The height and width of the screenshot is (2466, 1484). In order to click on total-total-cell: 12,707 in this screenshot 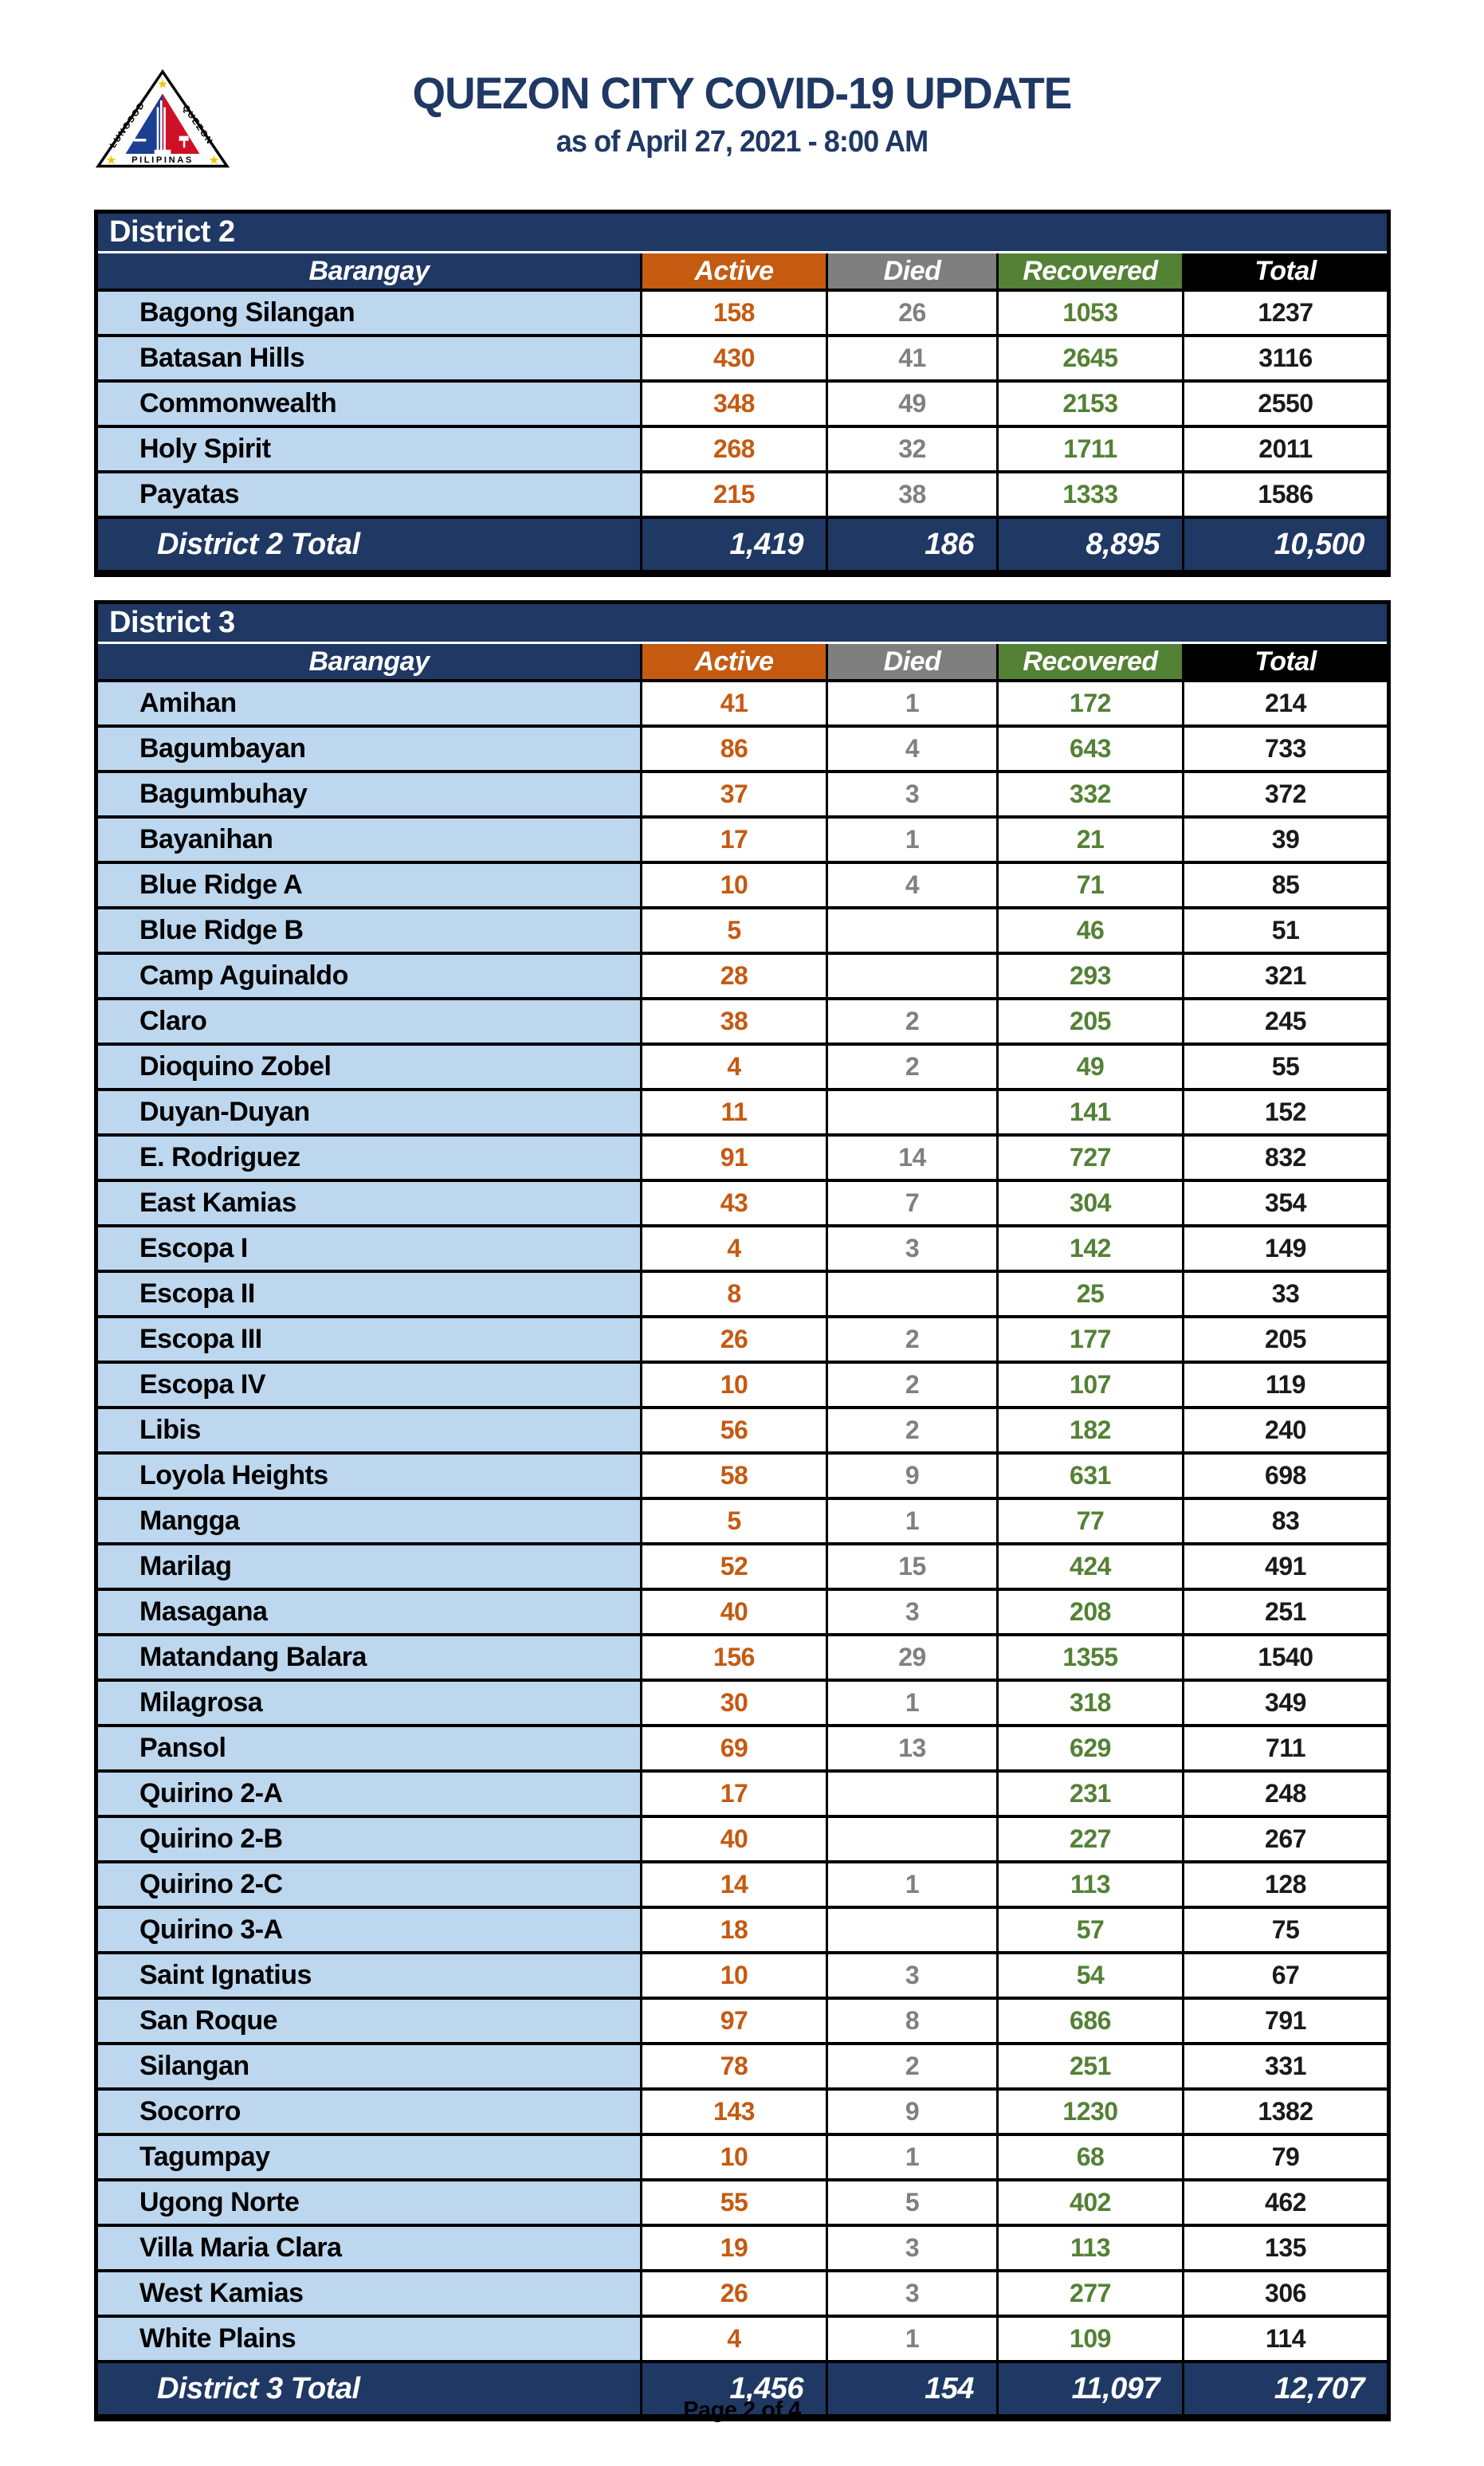, I will do `click(1285, 2388)`.